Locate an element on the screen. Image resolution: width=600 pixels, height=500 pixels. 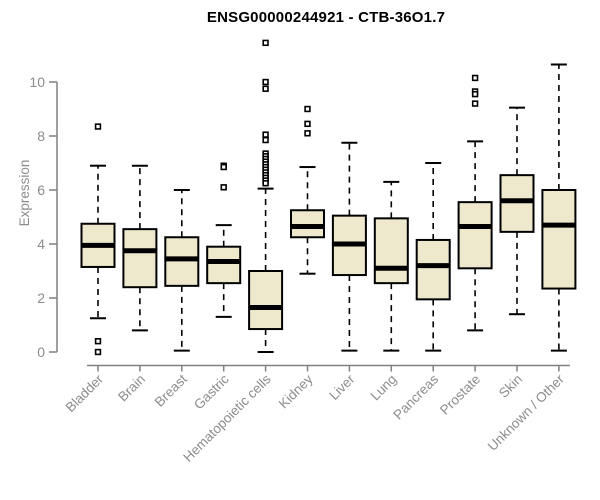
x-tick-label-bladder: Bladder is located at coordinates (85, 393).